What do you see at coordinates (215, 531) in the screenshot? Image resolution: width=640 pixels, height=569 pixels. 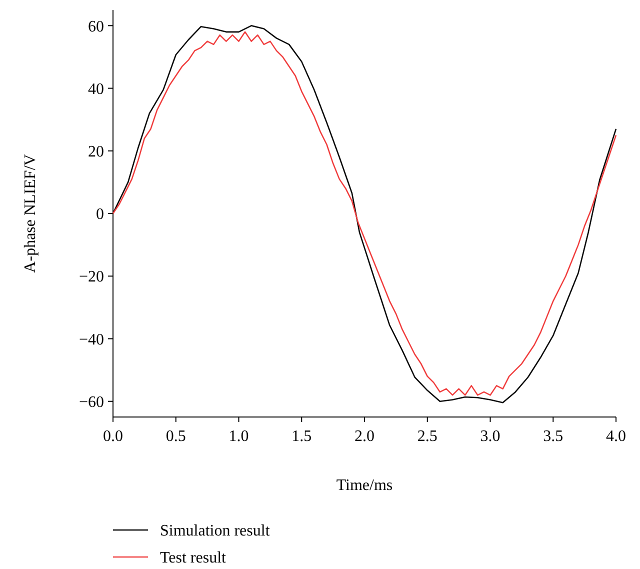 I see `legend-label: Simulation result` at bounding box center [215, 531].